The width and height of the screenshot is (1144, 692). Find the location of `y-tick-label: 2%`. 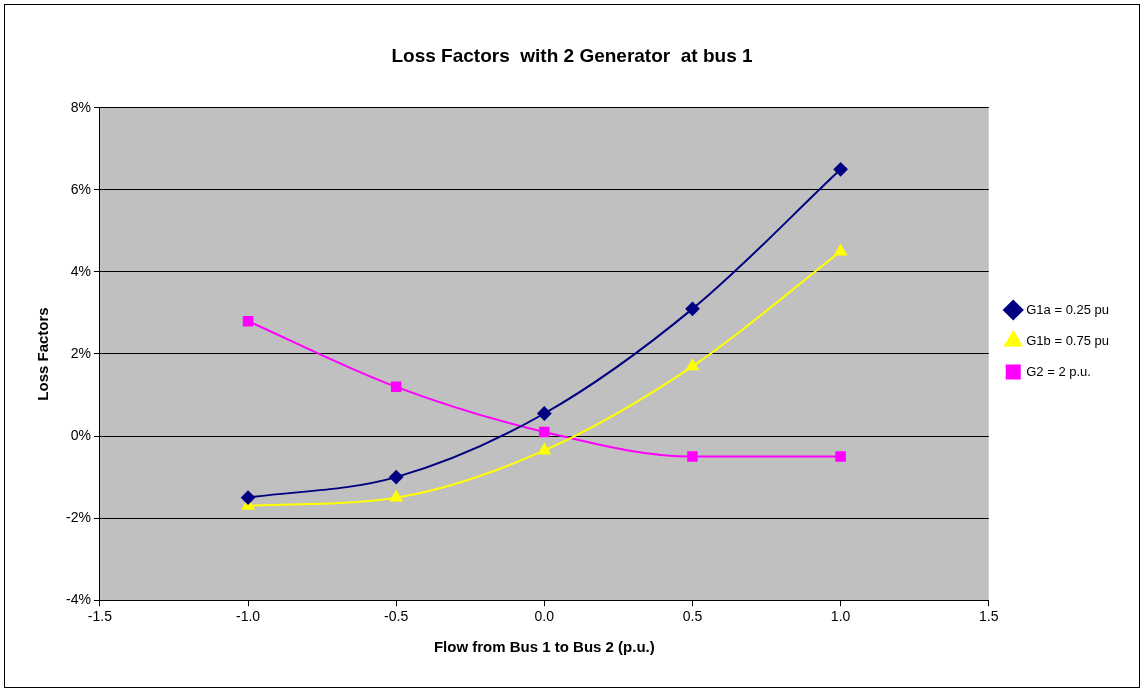

y-tick-label: 2% is located at coordinates (80, 352).